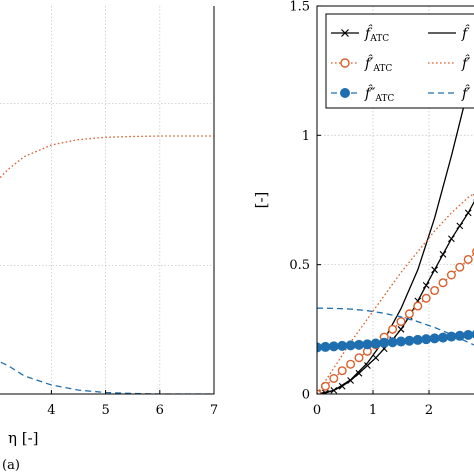 The image size is (474, 474). What do you see at coordinates (23, 438) in the screenshot?
I see `left-x-axis-label: η [-]` at bounding box center [23, 438].